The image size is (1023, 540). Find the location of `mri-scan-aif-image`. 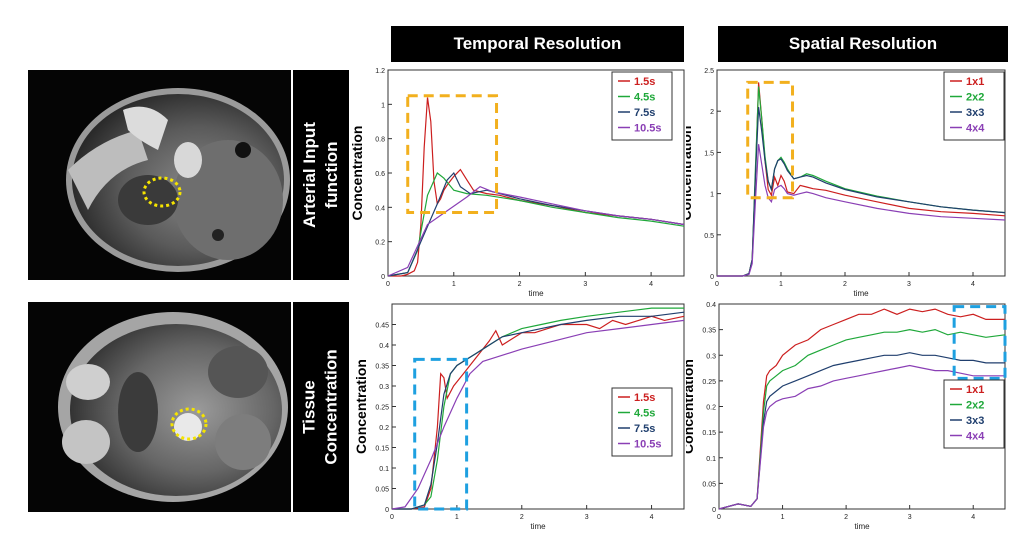

mri-scan-aif-image is located at coordinates (178, 180).